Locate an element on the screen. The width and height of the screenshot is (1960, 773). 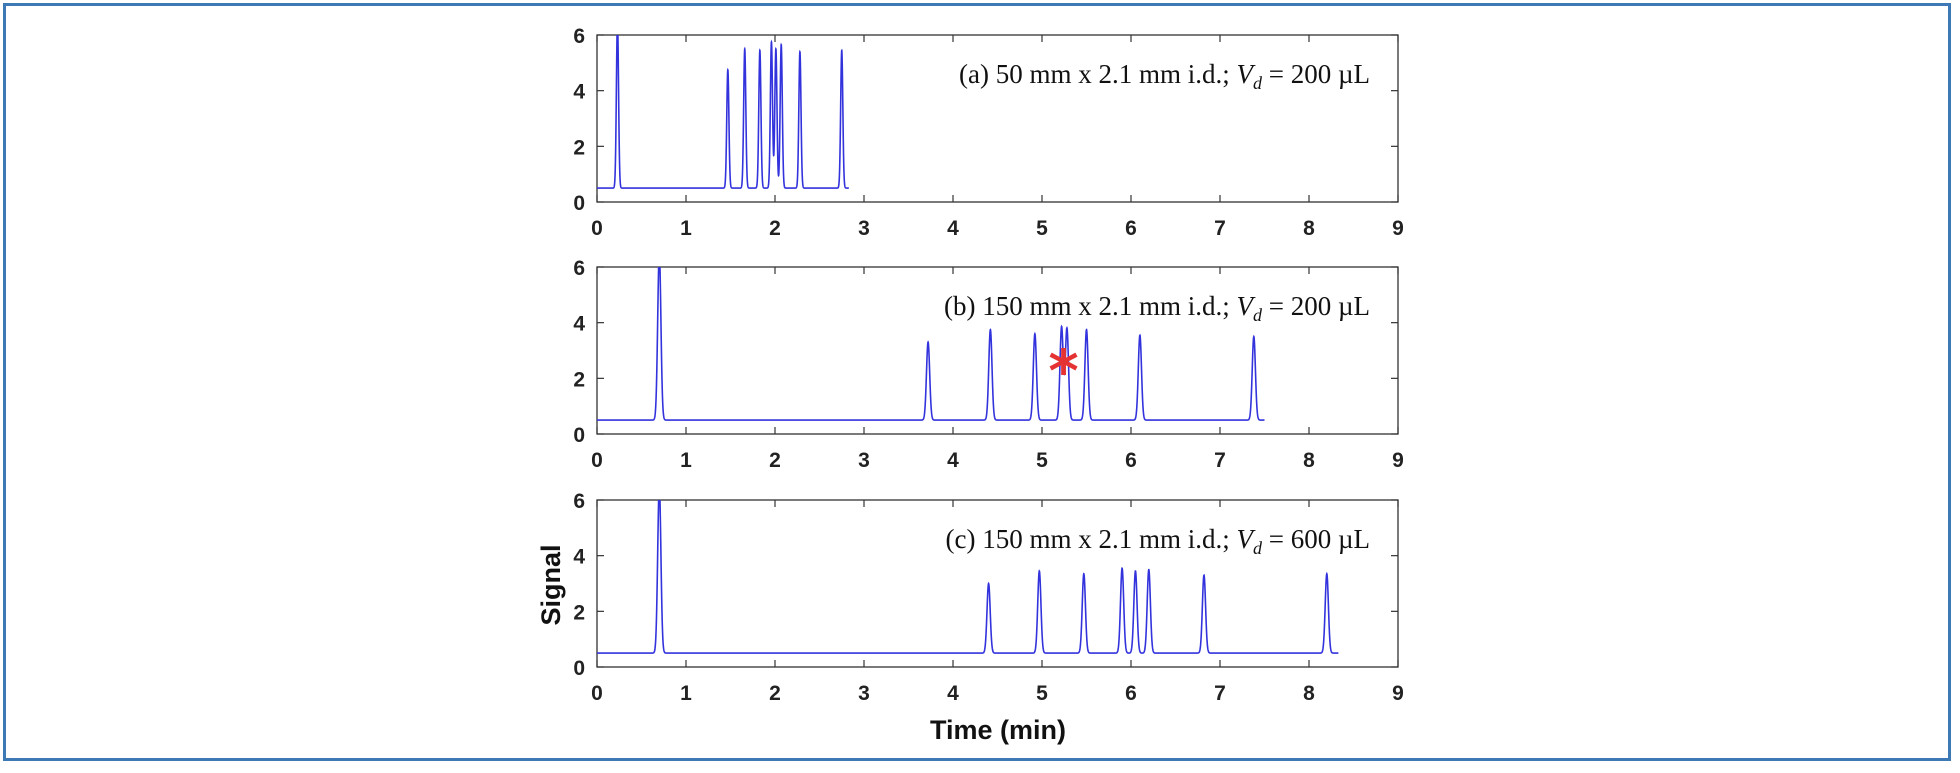
panel-annotation: (a) 50 mm x 2.1 mm i.d.; Vd = 200 µL is located at coordinates (1164, 76).